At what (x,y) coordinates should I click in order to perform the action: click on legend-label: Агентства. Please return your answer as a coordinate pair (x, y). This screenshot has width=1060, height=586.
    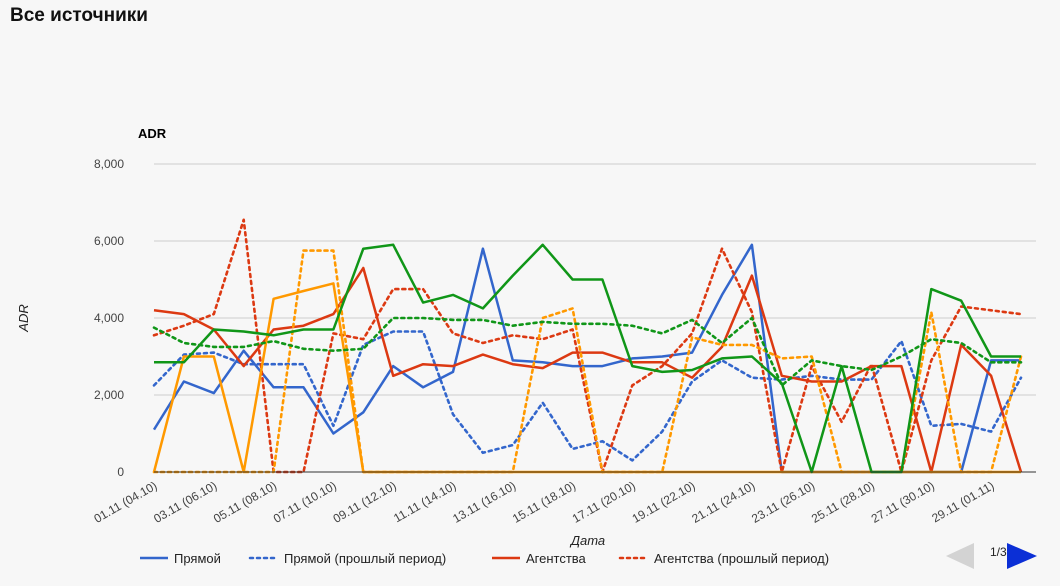
    Looking at the image, I should click on (556, 558).